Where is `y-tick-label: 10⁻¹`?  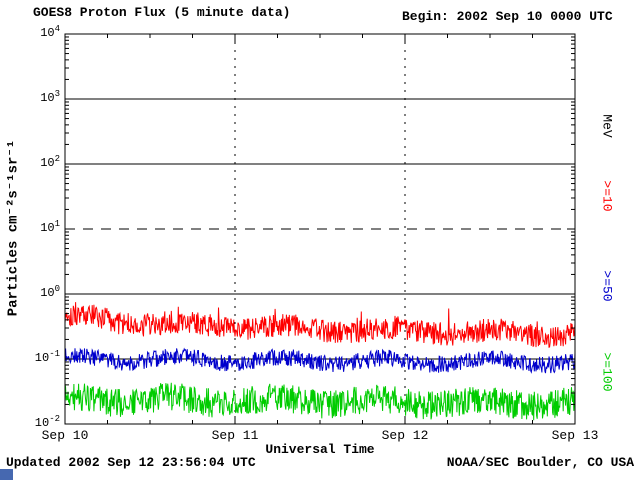 y-tick-label: 10⁻¹ is located at coordinates (47, 357).